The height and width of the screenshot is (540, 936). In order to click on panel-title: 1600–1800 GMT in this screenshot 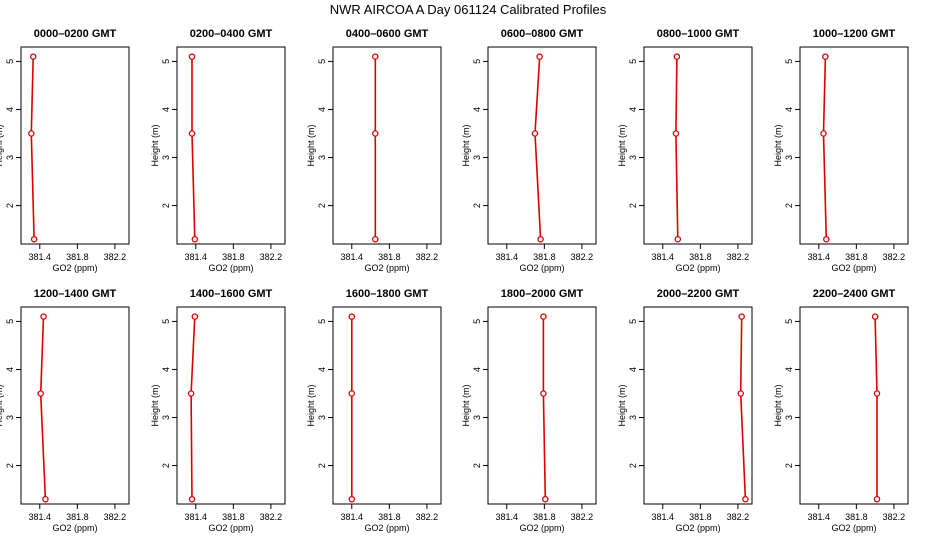, I will do `click(387, 294)`.